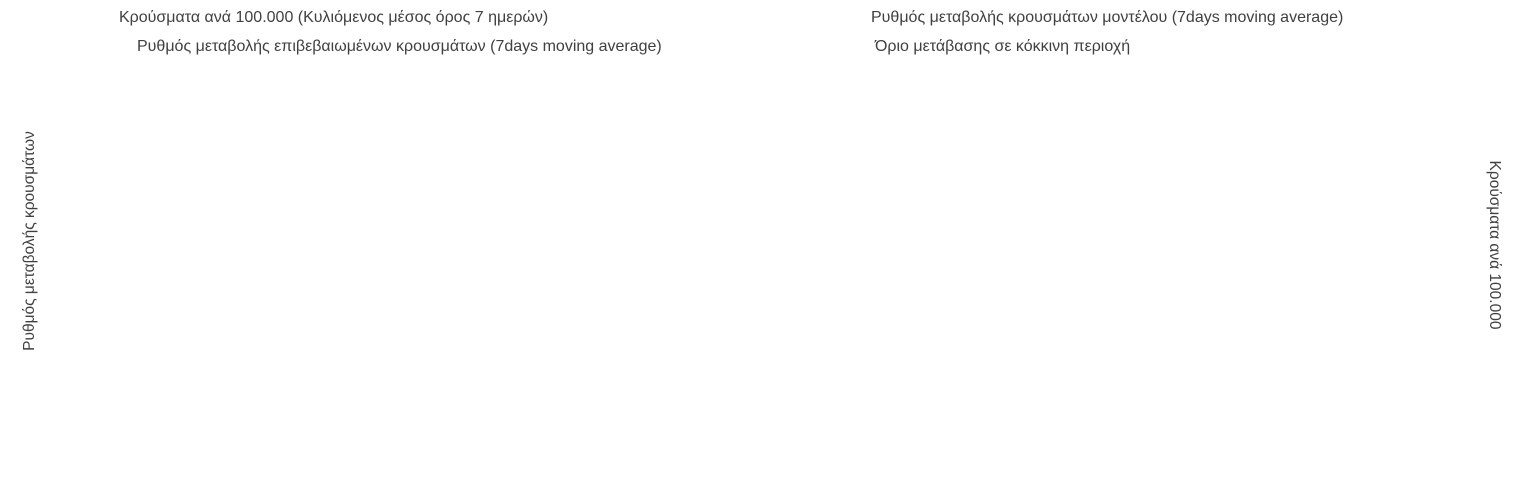  I want to click on left-axis-title: Ρυθμός μεταβολής κρουσμάτων, so click(29, 241).